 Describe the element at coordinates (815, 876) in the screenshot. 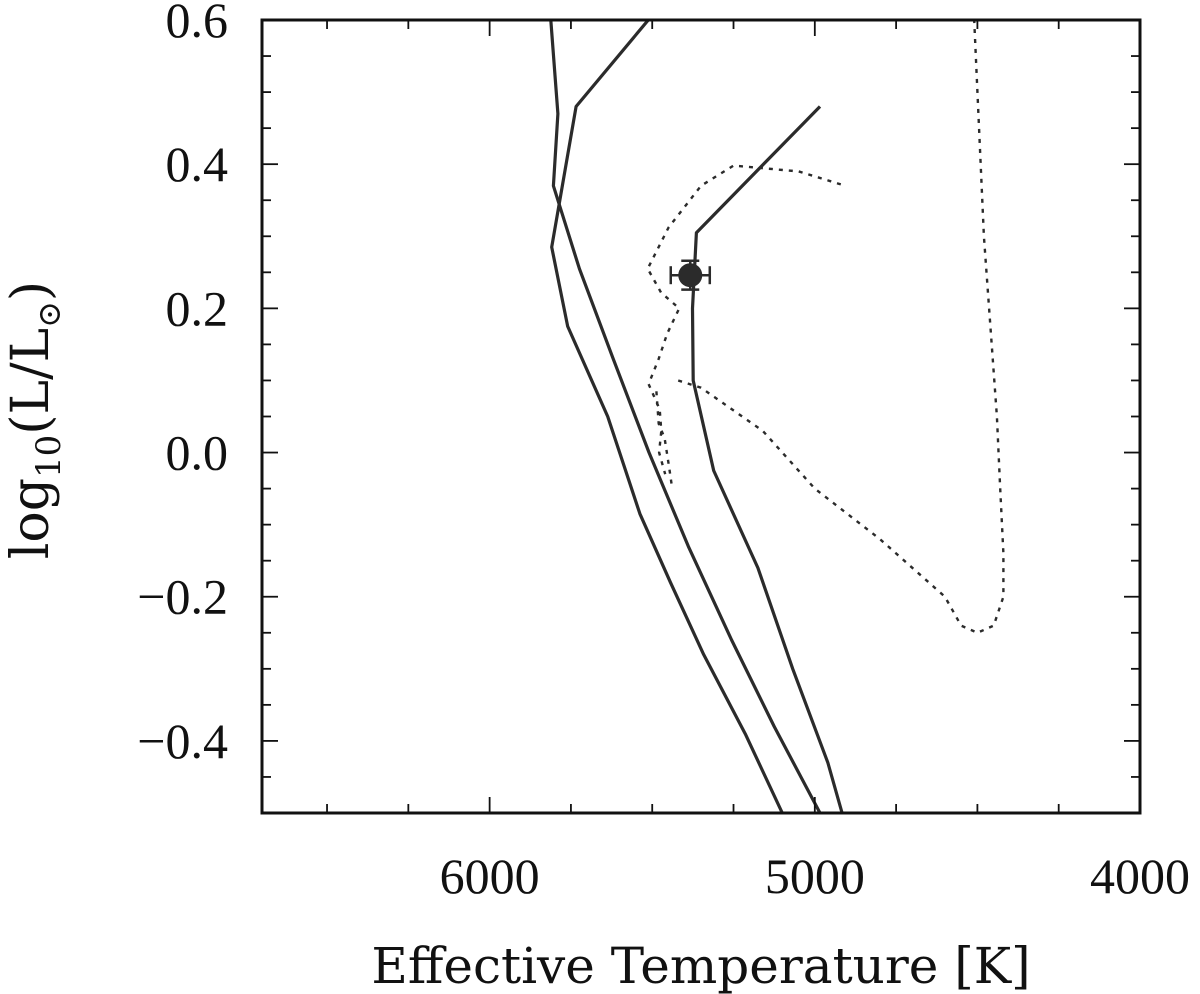

I see `x-tick-label: 5000` at that location.